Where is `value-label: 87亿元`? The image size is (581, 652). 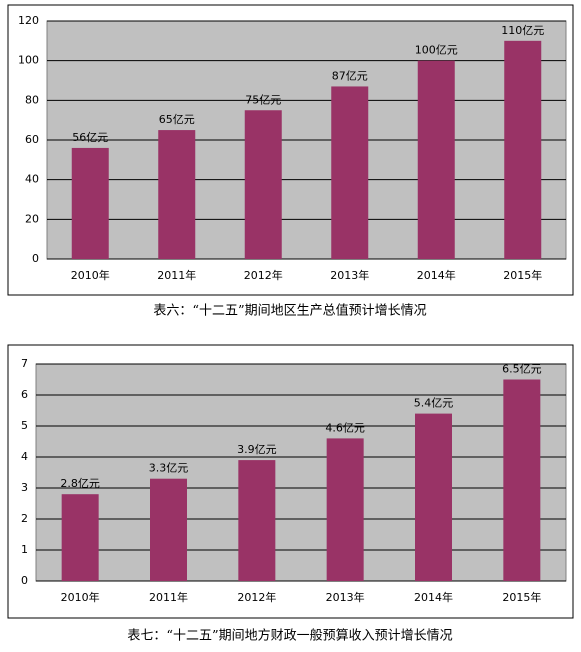 value-label: 87亿元 is located at coordinates (350, 75).